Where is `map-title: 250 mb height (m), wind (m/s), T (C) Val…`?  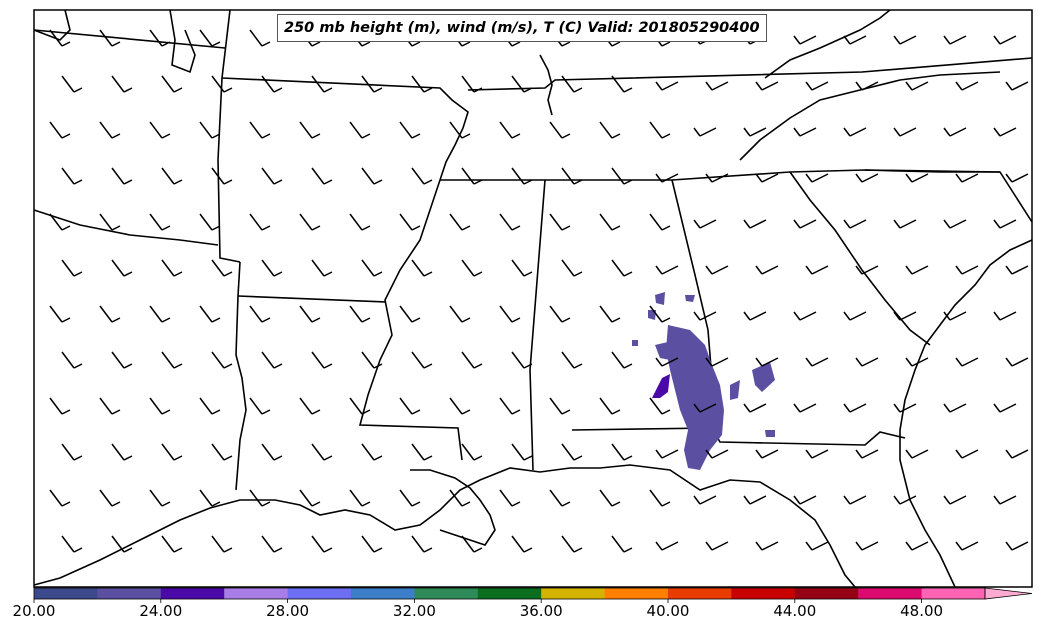 map-title: 250 mb height (m), wind (m/s), T (C) Val… is located at coordinates (522, 28).